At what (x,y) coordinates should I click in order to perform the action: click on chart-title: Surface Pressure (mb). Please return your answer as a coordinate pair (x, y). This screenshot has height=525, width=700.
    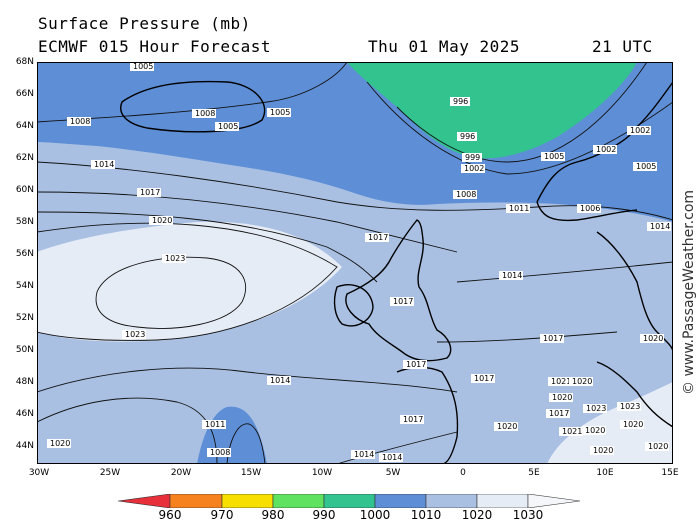
    Looking at the image, I should click on (144, 23).